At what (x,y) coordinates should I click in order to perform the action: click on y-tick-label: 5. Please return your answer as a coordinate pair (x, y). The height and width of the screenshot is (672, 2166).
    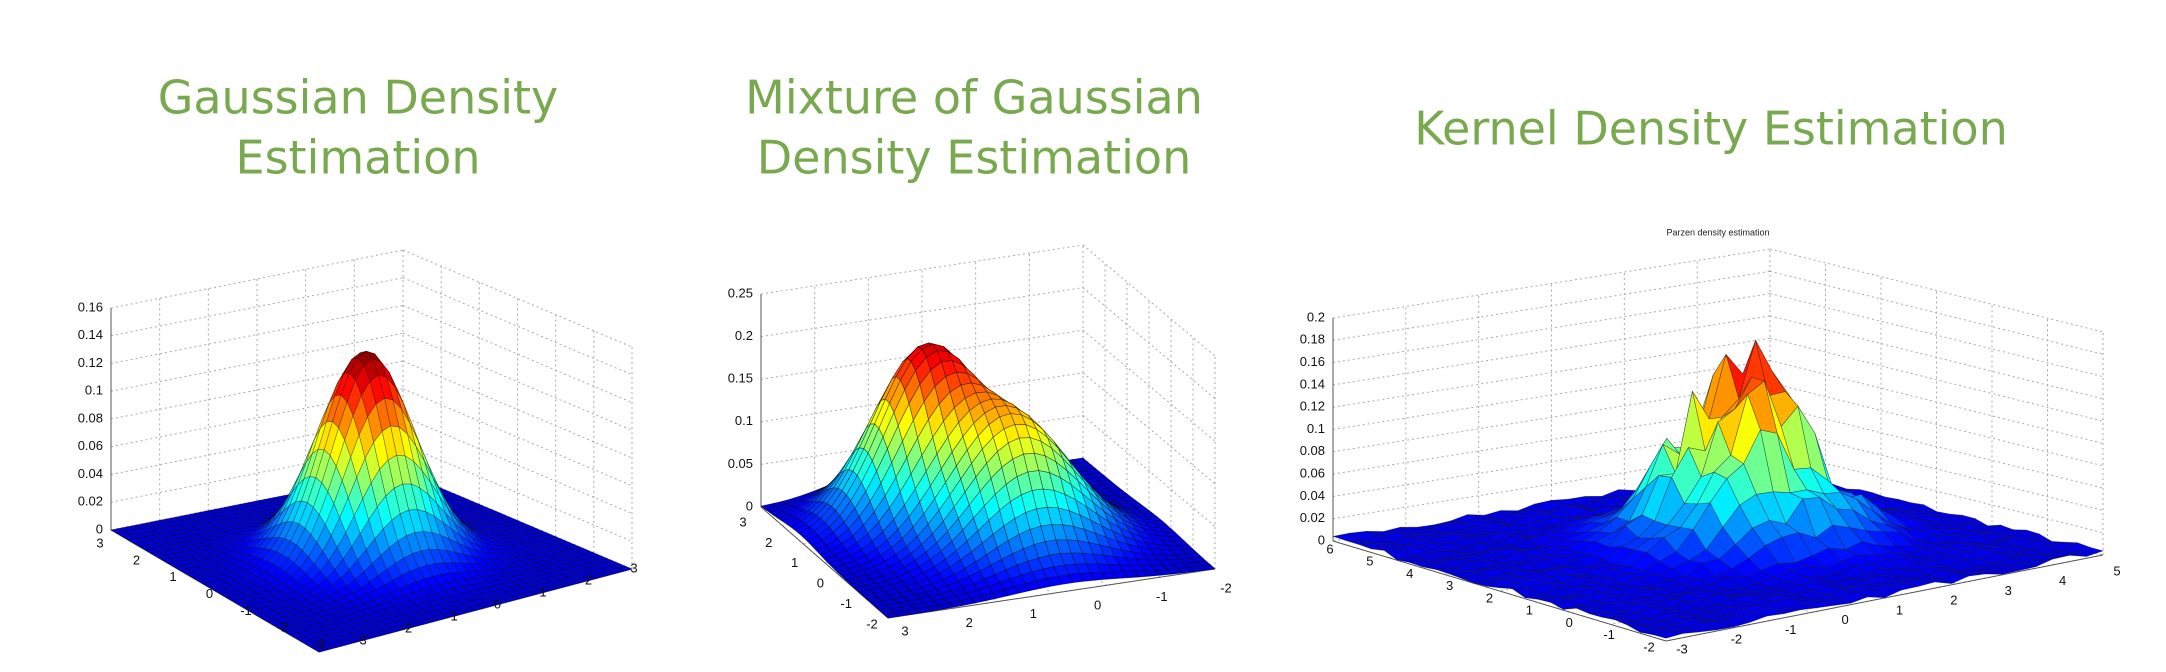
    Looking at the image, I should click on (1369, 561).